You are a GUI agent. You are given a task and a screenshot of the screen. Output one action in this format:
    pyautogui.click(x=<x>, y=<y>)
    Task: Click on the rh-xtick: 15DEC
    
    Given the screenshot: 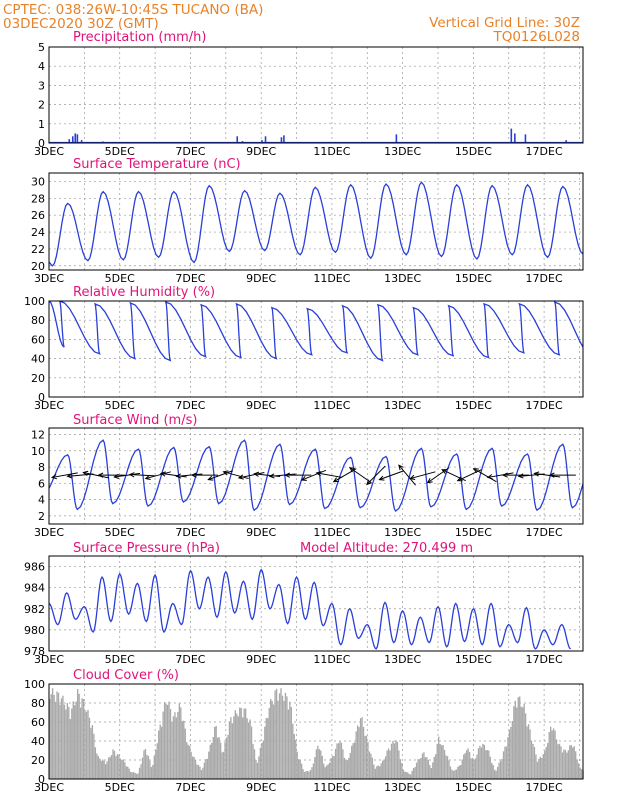 What is the action you would take?
    pyautogui.click(x=473, y=405)
    